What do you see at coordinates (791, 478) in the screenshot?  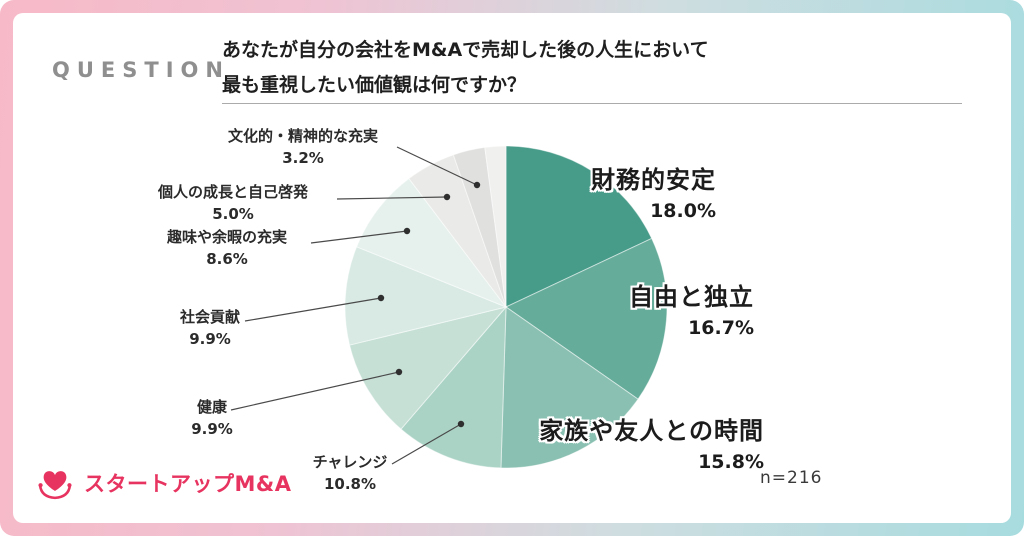 I see `sample-size-label: n=216` at bounding box center [791, 478].